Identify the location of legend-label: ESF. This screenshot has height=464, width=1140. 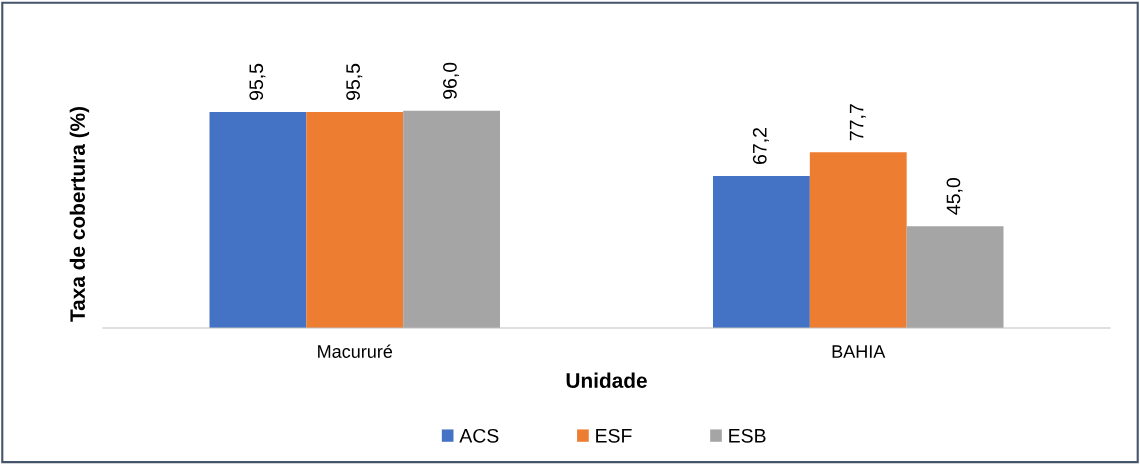
(614, 435).